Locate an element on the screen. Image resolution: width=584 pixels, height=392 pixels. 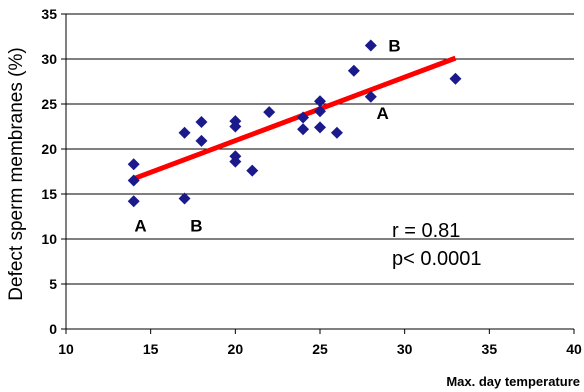
x-axis-label: Max. day temperature is located at coordinates (513, 381).